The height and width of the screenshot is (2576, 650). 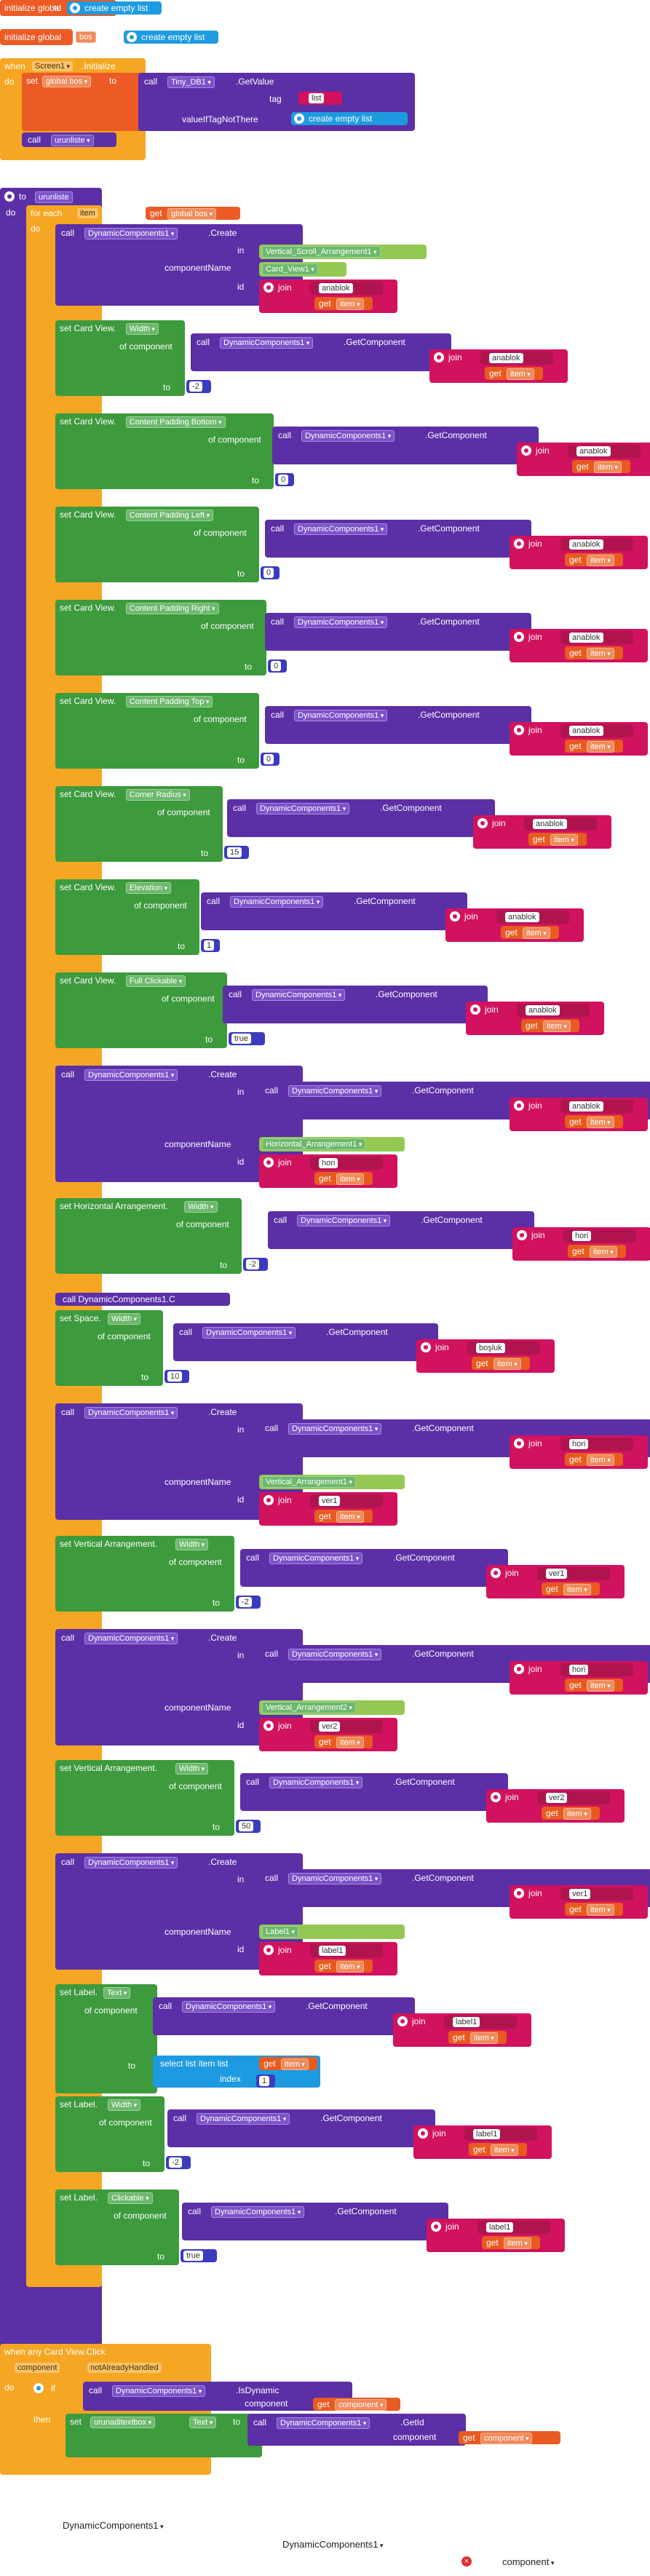 I want to click on text-block: label1, so click(x=347, y=1950).